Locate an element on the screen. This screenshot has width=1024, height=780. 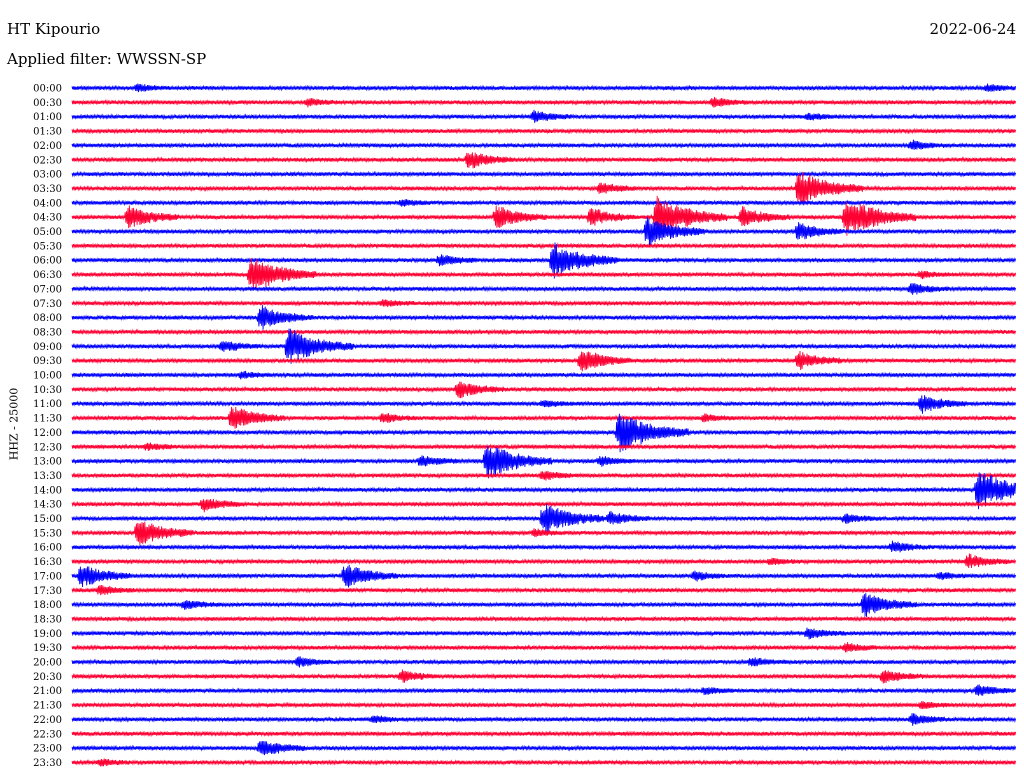
row-time-label: 03:30 is located at coordinates (47, 189).